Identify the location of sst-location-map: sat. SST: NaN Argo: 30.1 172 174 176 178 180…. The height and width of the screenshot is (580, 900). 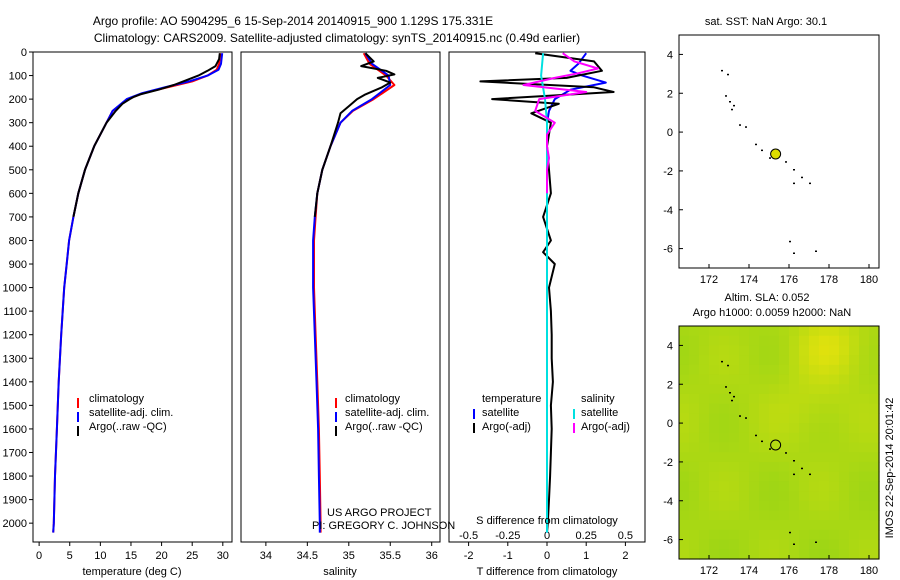
(771, 151).